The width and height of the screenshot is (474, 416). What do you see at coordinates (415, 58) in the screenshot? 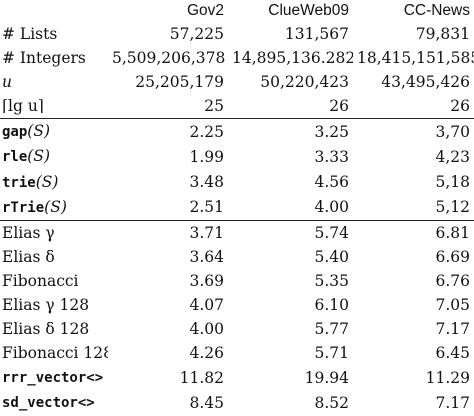
I see `value-cc-news: 18,415,151,585` at bounding box center [415, 58].